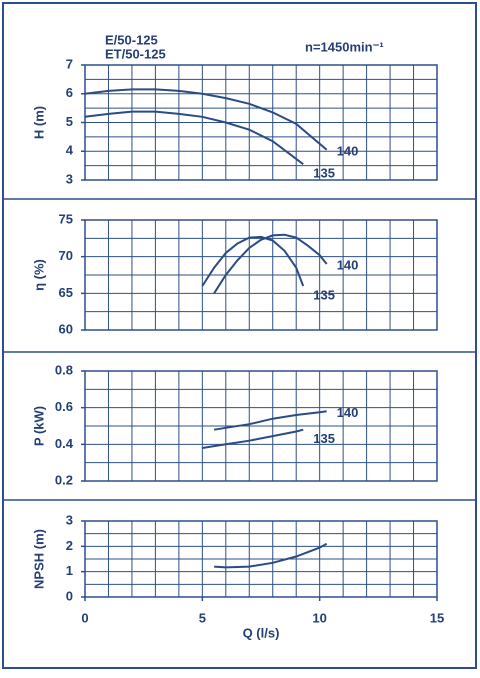 The height and width of the screenshot is (678, 480). What do you see at coordinates (69, 63) in the screenshot?
I see `y-tick-label: 7` at bounding box center [69, 63].